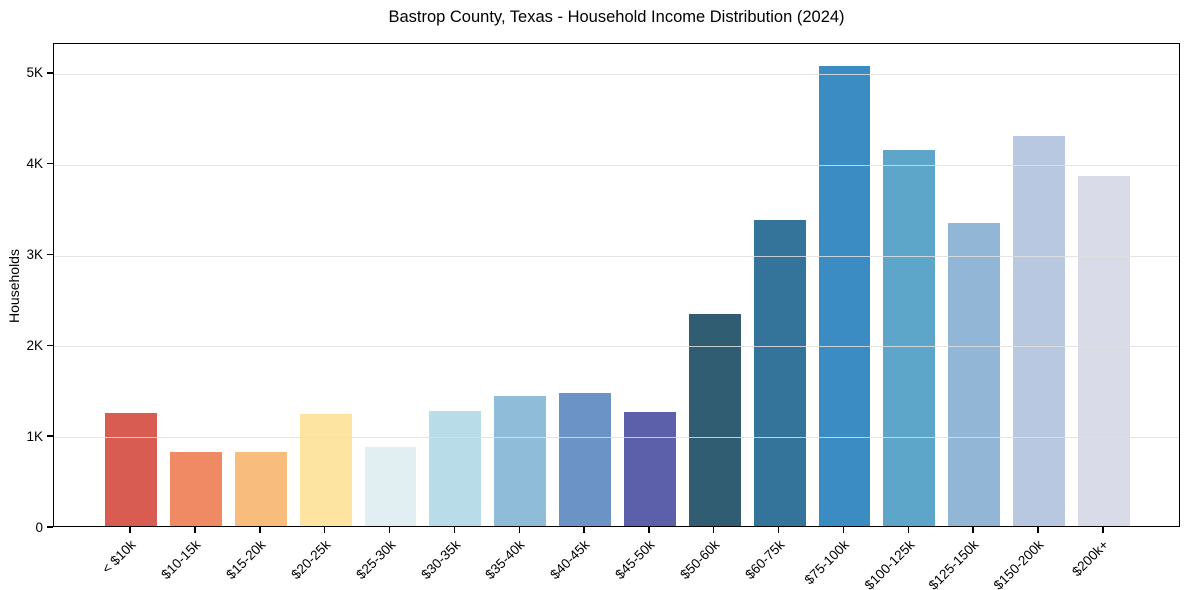 This screenshot has height=590, width=1189. Describe the element at coordinates (131, 469) in the screenshot. I see `bar-< $10k` at that location.